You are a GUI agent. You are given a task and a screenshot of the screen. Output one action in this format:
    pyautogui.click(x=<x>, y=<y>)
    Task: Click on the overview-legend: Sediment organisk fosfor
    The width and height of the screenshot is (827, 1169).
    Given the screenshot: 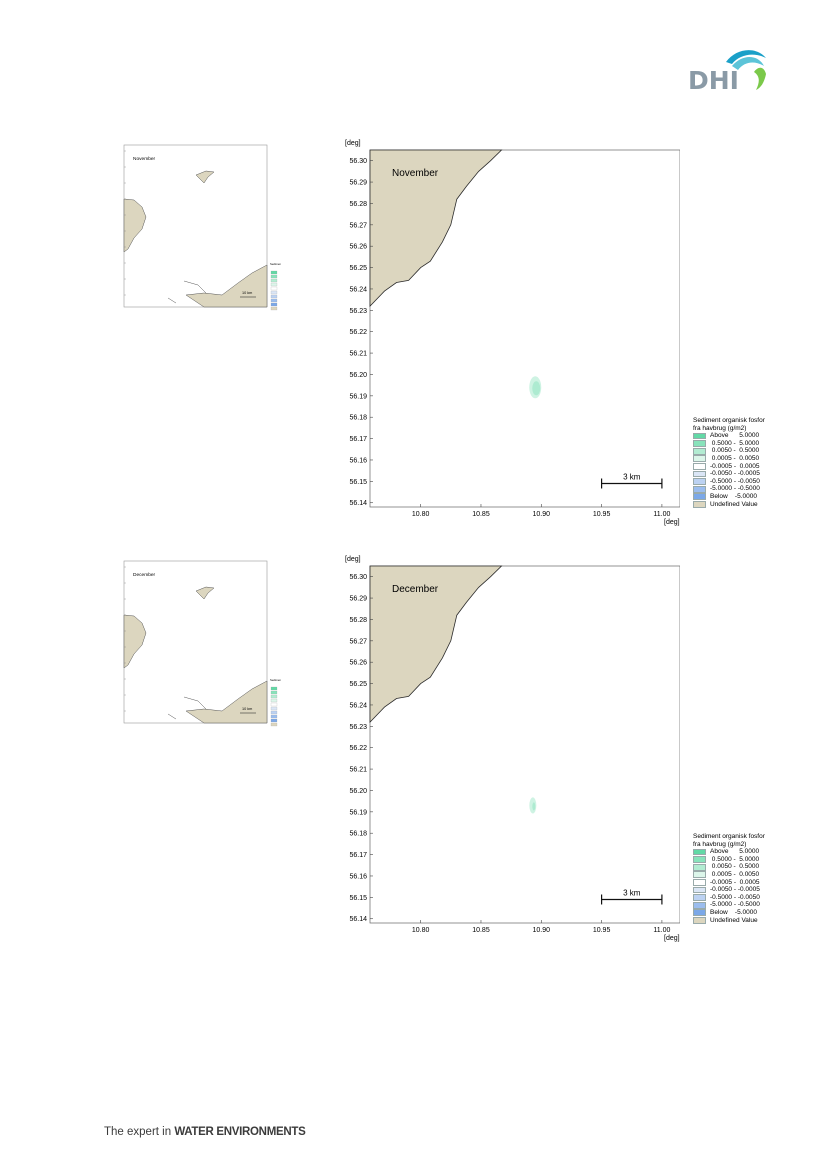 What is the action you would take?
    pyautogui.click(x=275, y=286)
    